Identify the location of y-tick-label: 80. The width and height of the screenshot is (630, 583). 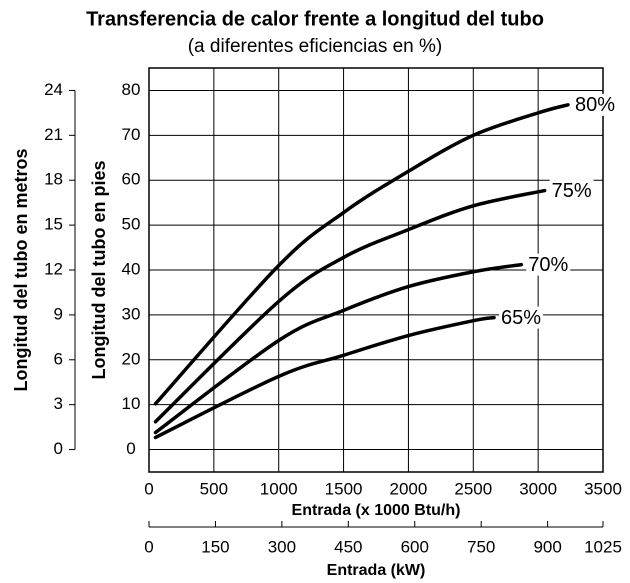
(131, 89).